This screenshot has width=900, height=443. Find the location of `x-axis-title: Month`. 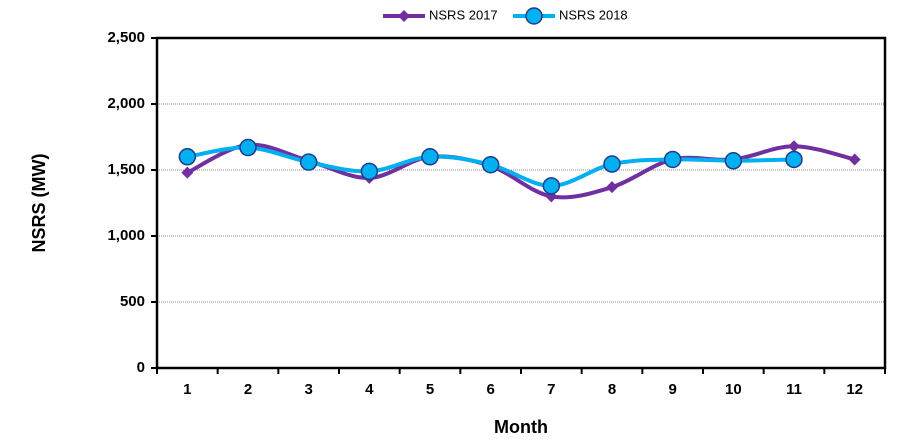

x-axis-title: Month is located at coordinates (521, 427).